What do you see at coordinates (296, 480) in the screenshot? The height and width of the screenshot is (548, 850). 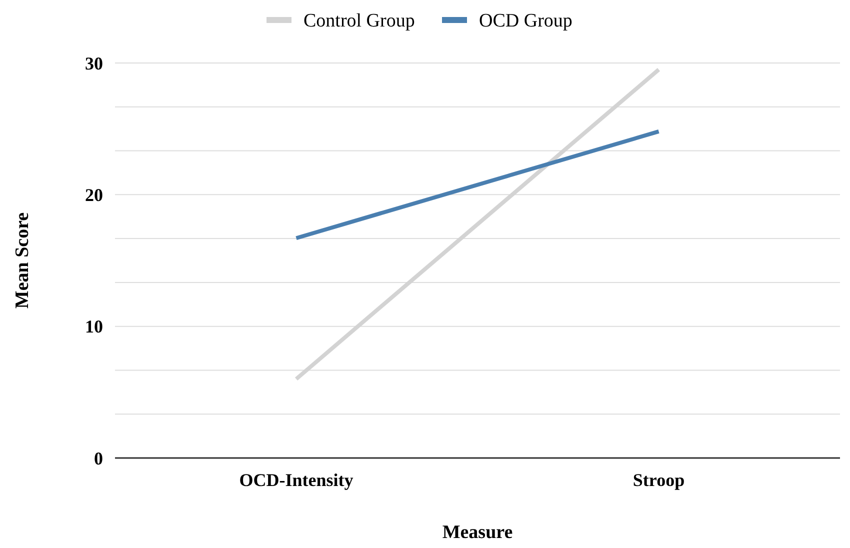 I see `x-tick-label: OCD-Intensity` at bounding box center [296, 480].